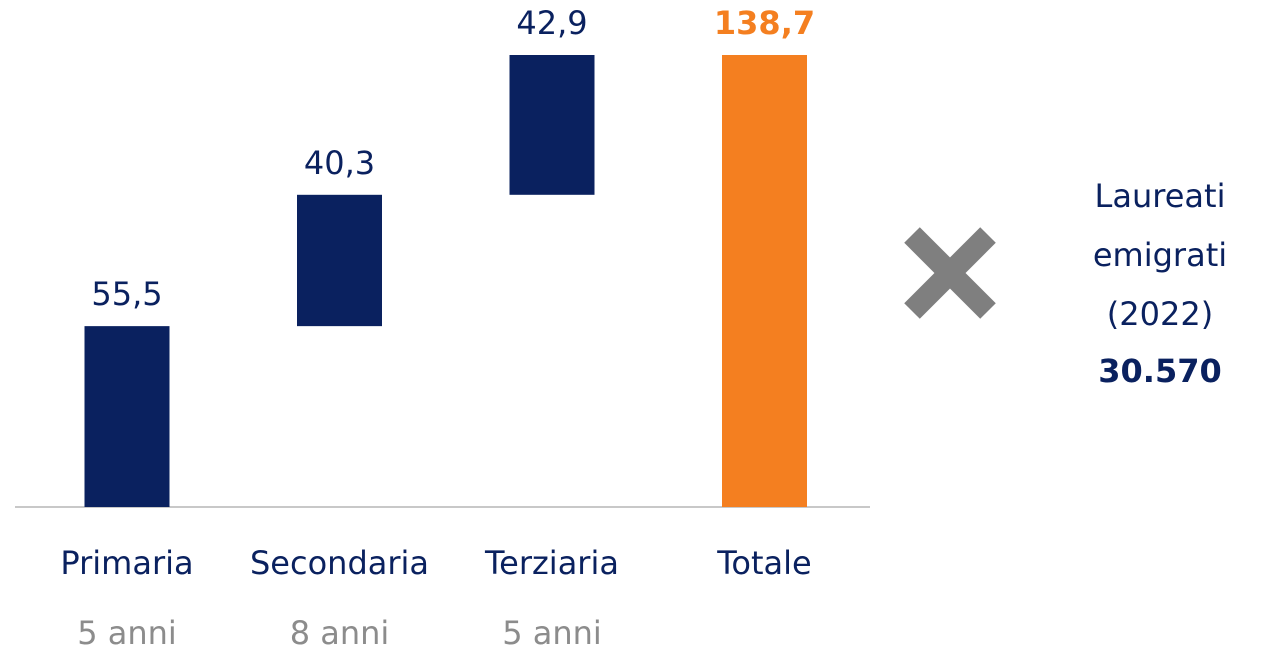 The height and width of the screenshot is (653, 1269). What do you see at coordinates (1159, 371) in the screenshot?
I see `annotation-value: 30.570` at bounding box center [1159, 371].